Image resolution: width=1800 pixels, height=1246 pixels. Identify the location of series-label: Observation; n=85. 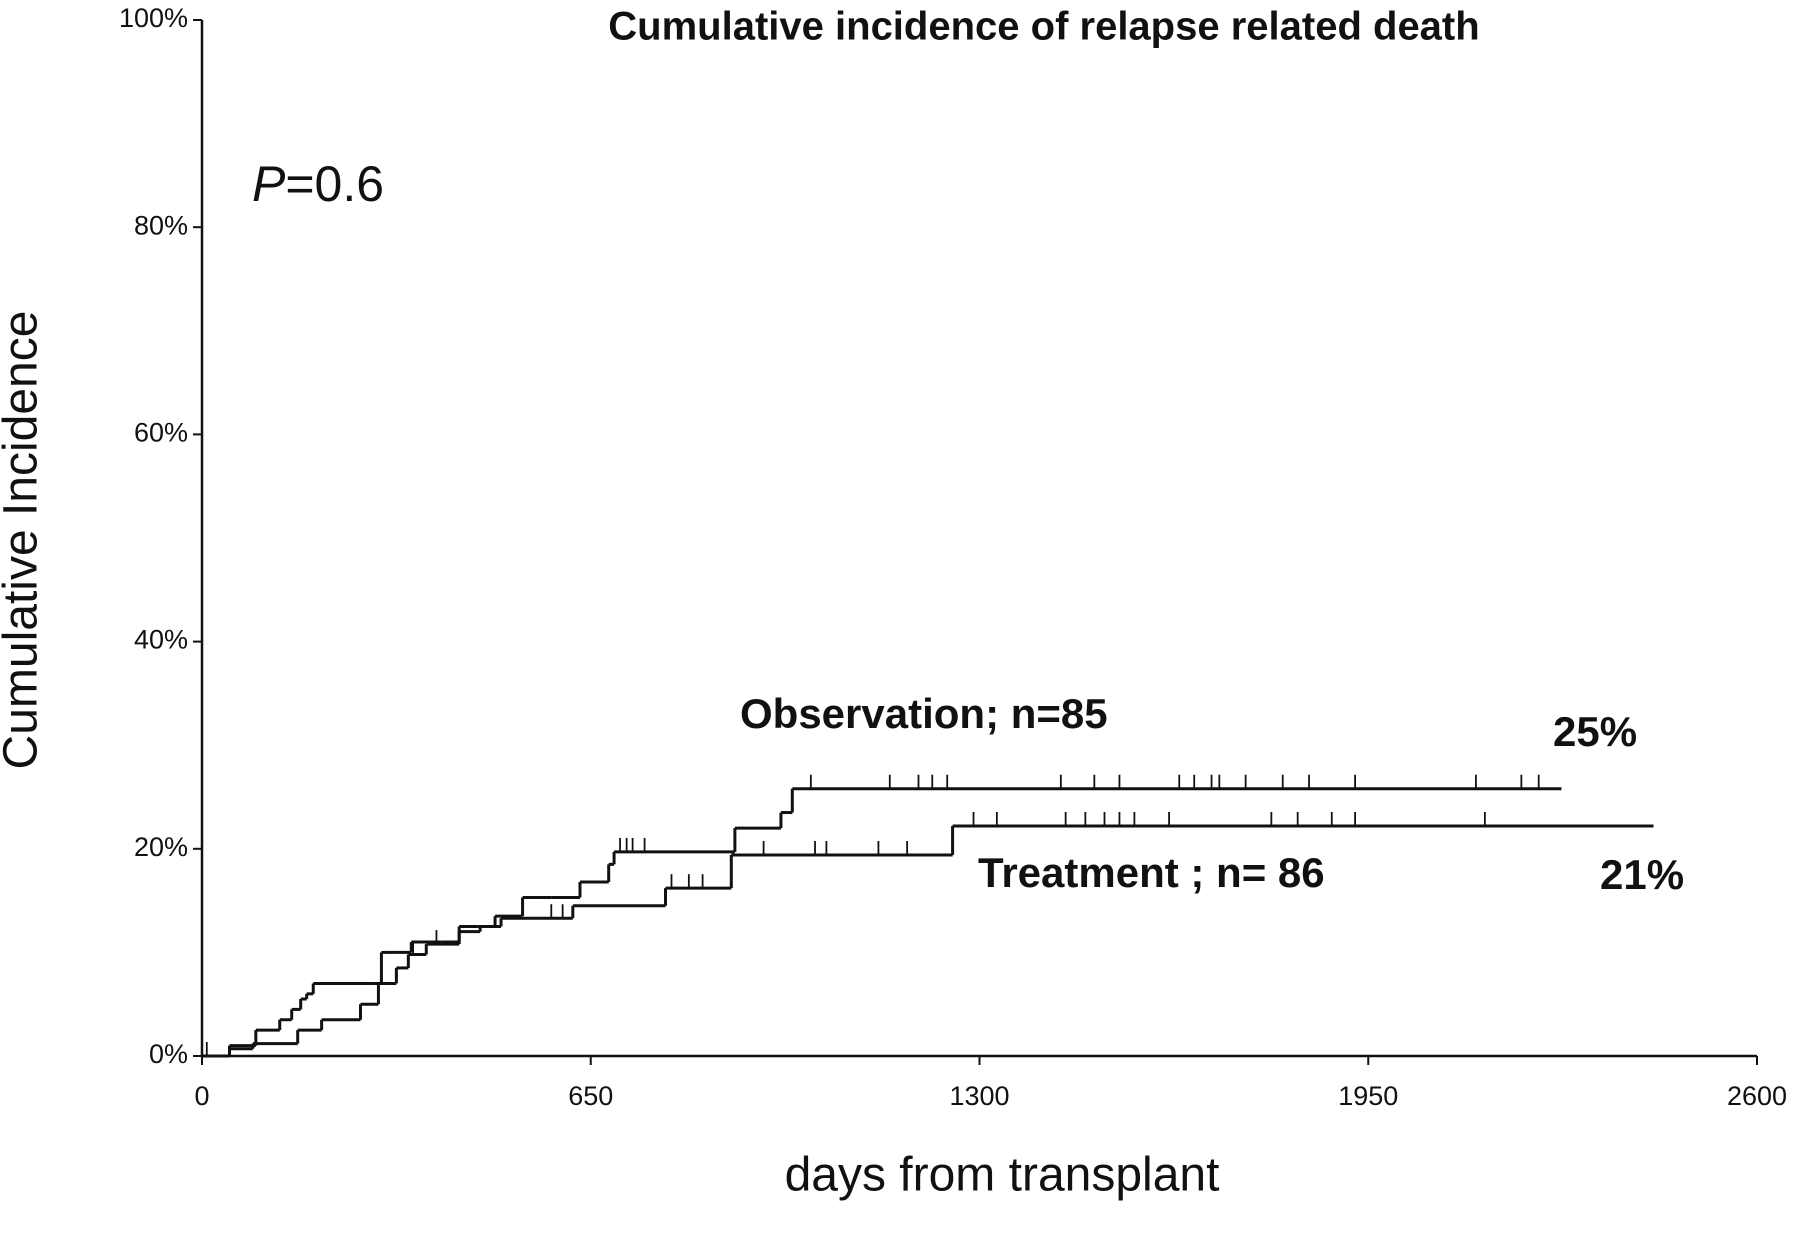
(924, 713).